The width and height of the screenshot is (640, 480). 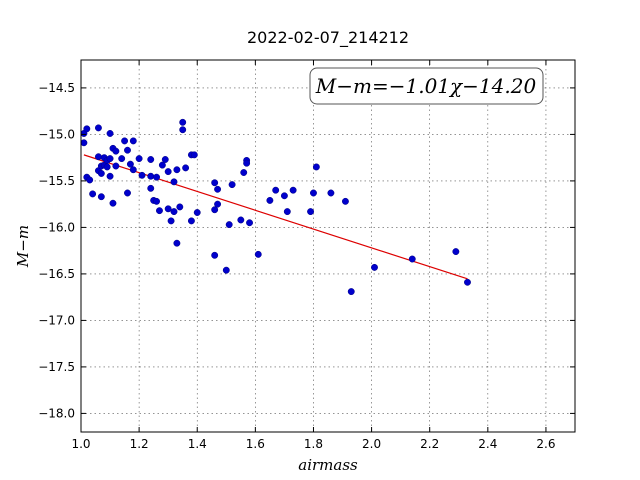 I want to click on x-tick-label: 1.2, so click(x=139, y=444).